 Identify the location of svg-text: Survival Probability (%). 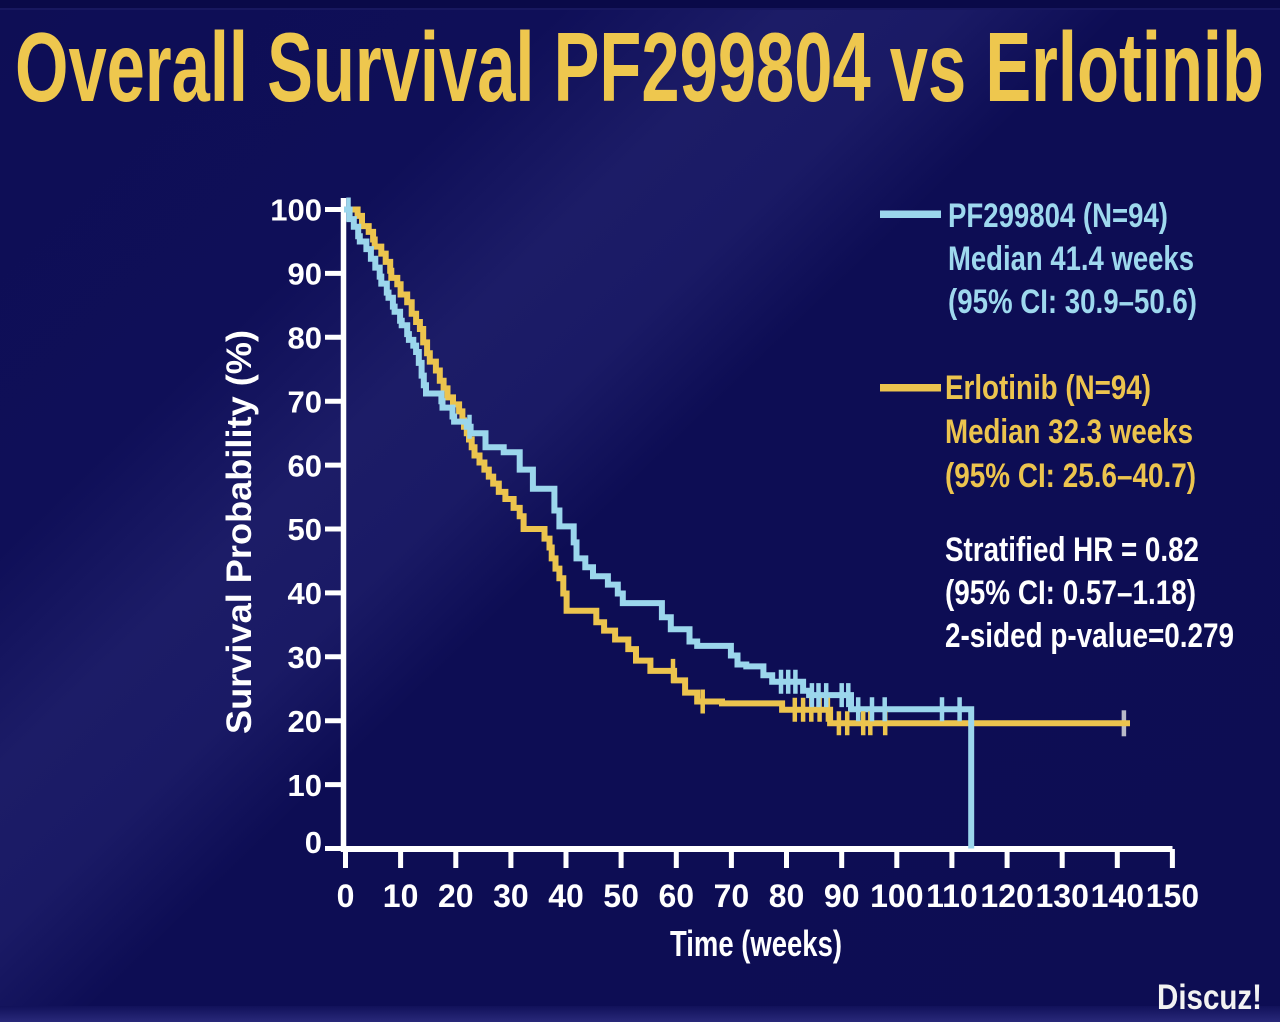
(239, 532).